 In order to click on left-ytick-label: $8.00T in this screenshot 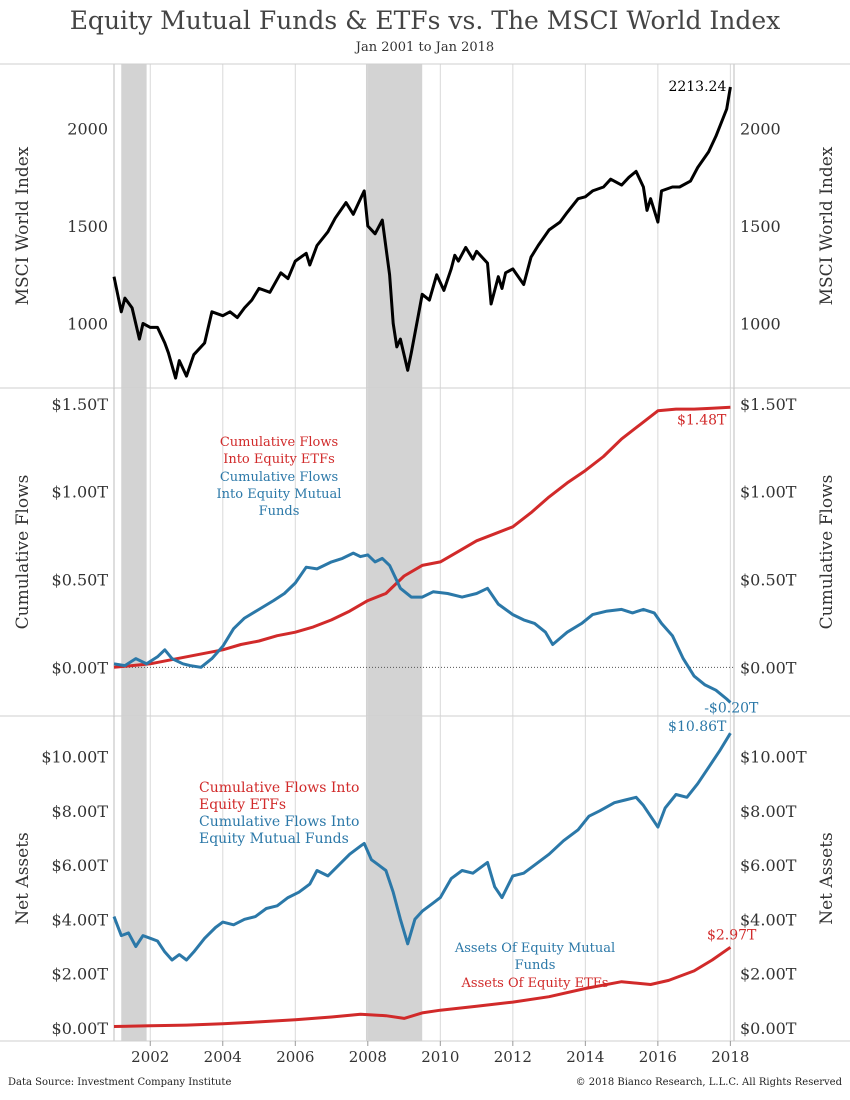, I will do `click(80, 811)`.